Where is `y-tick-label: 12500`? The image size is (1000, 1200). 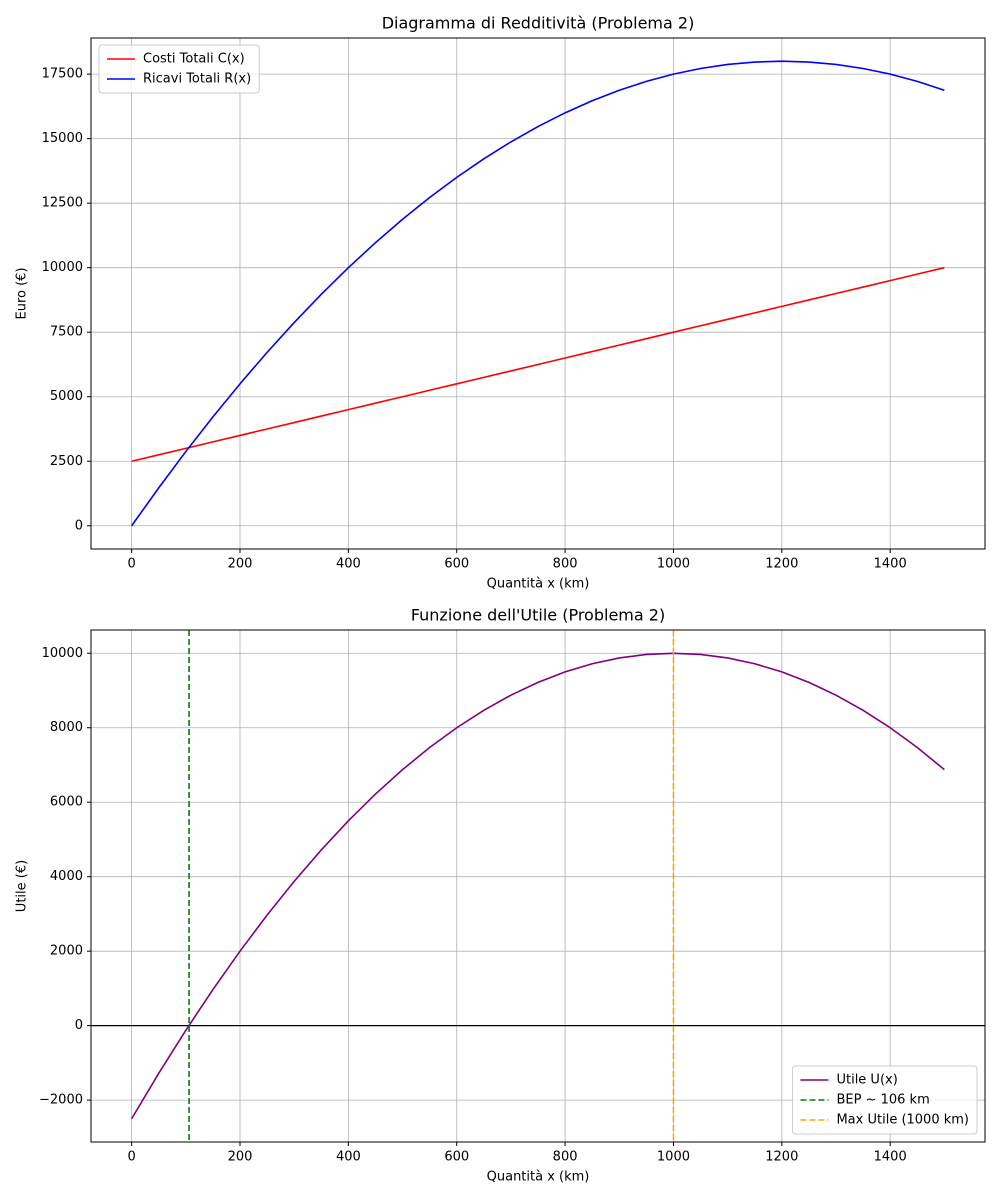 y-tick-label: 12500 is located at coordinates (62, 203).